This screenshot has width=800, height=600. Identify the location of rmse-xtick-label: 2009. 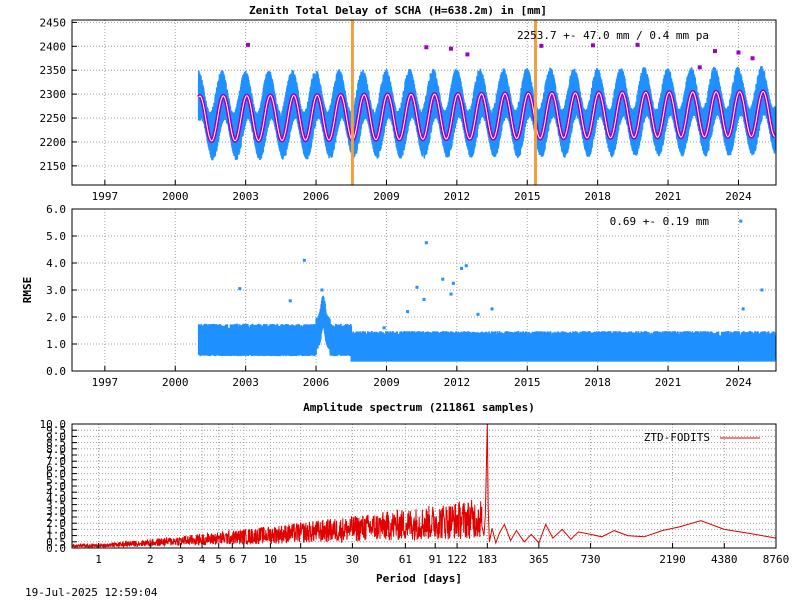
(386, 382).